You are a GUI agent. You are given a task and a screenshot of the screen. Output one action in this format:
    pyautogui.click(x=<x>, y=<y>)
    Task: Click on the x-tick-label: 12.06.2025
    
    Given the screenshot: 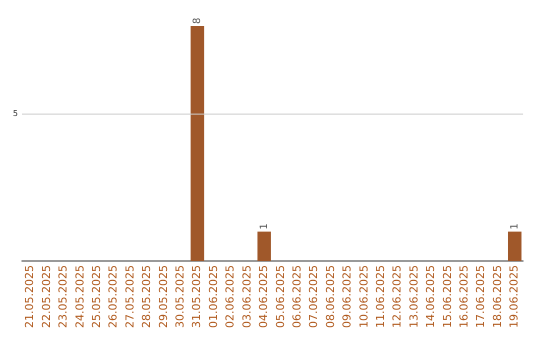 What is the action you would take?
    pyautogui.click(x=397, y=296)
    